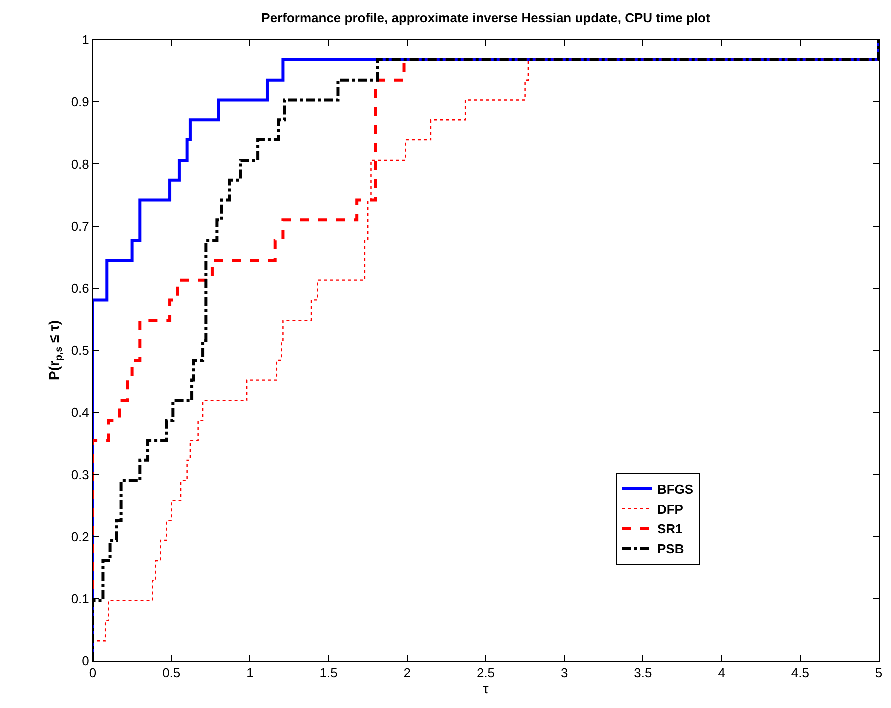  What do you see at coordinates (86, 661) in the screenshot?
I see `y-tick-label: 0` at bounding box center [86, 661].